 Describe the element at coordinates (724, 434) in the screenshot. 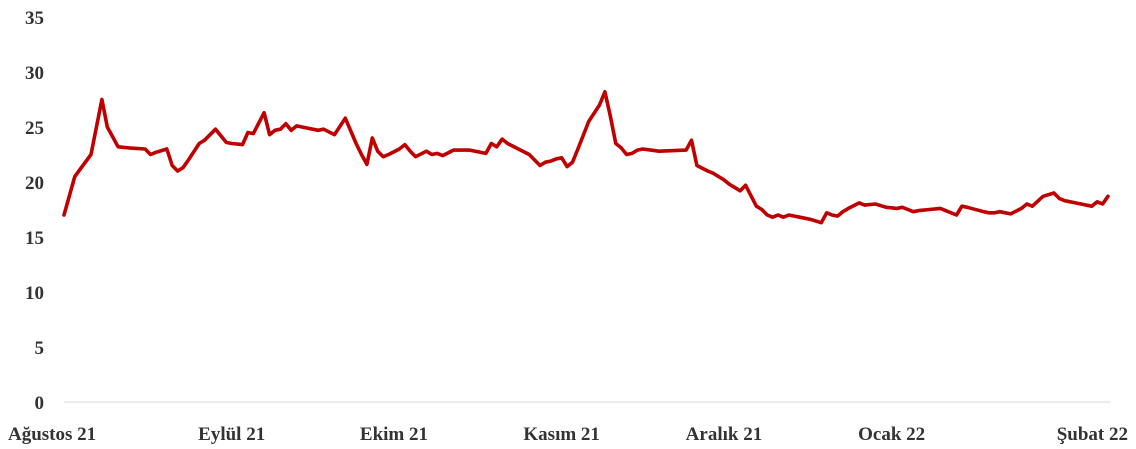

I see `x-tick-label: Aralık 21` at that location.